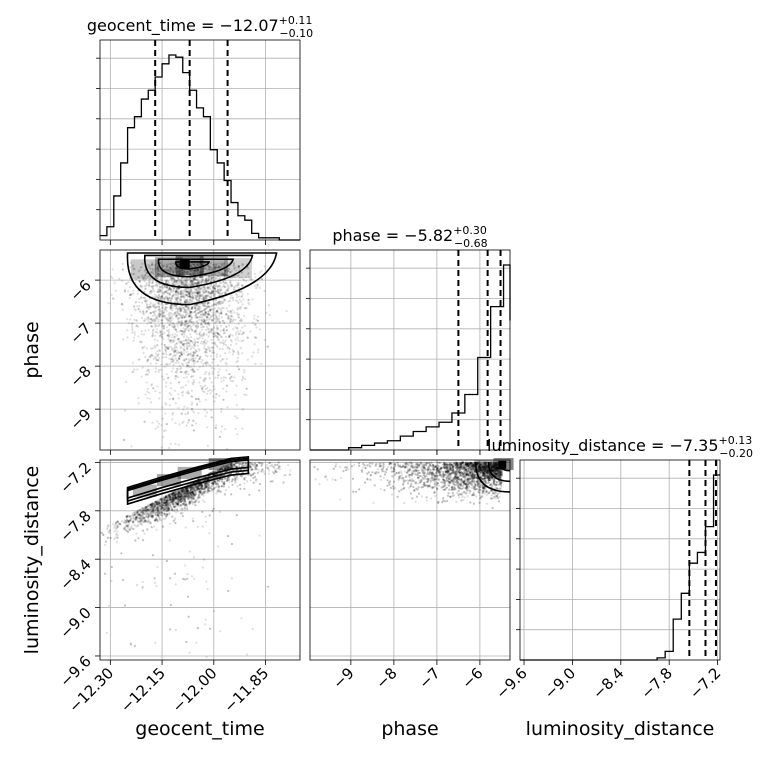 This screenshot has width=760, height=760. Describe the element at coordinates (32, 349) in the screenshot. I see `ylabel-phase: phase` at that location.